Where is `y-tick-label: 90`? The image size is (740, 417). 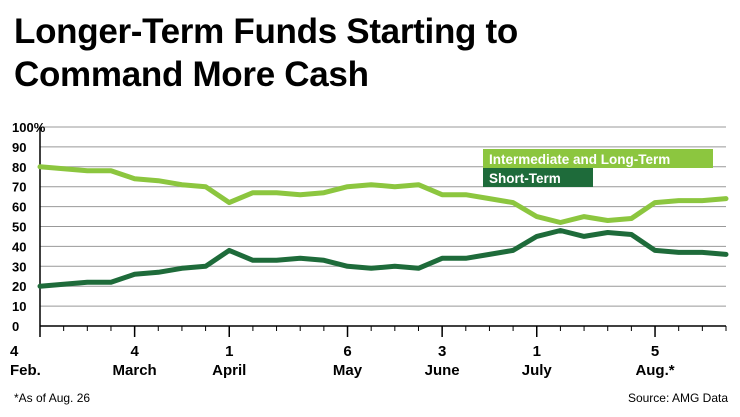 y-tick-label: 90 is located at coordinates (19, 147).